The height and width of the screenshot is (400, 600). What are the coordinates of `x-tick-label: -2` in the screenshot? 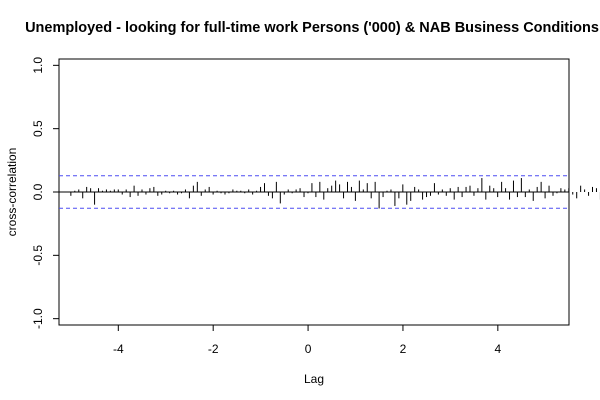 It's located at (213, 349).